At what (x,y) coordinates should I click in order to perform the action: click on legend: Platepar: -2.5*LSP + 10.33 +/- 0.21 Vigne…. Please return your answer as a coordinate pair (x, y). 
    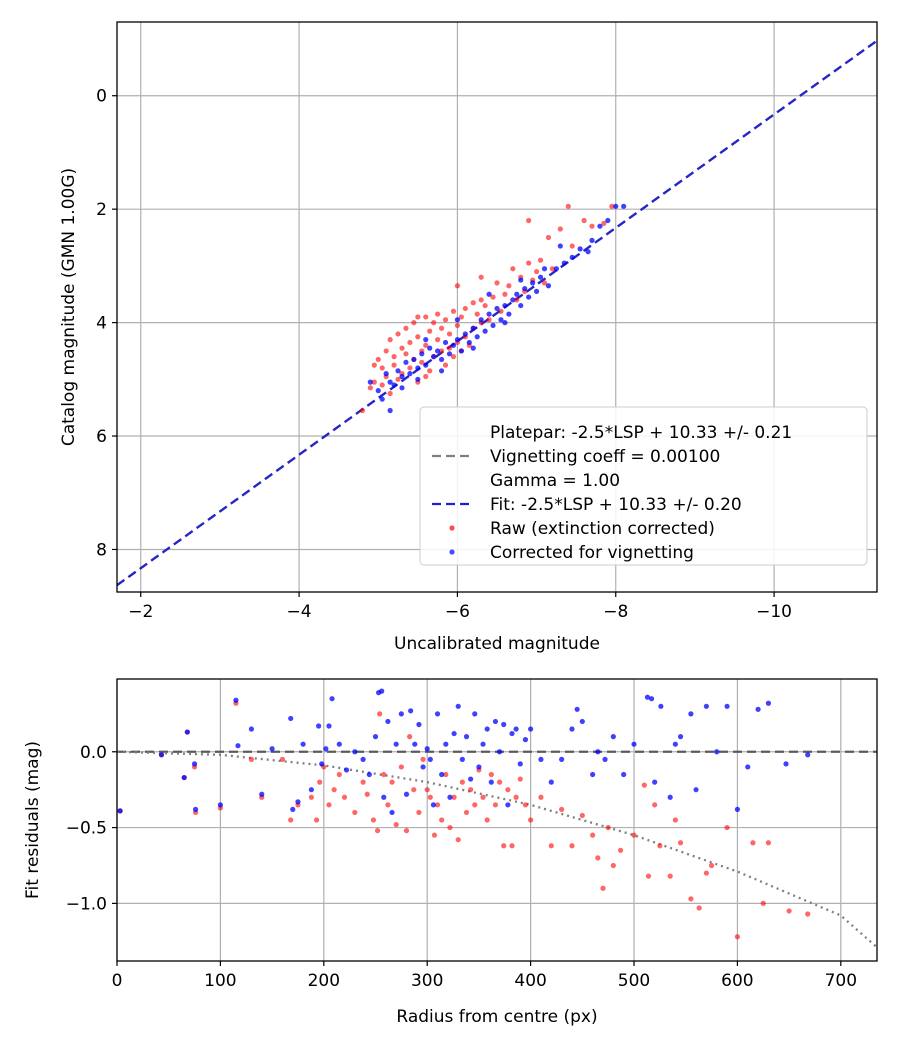
    Looking at the image, I should click on (643, 486).